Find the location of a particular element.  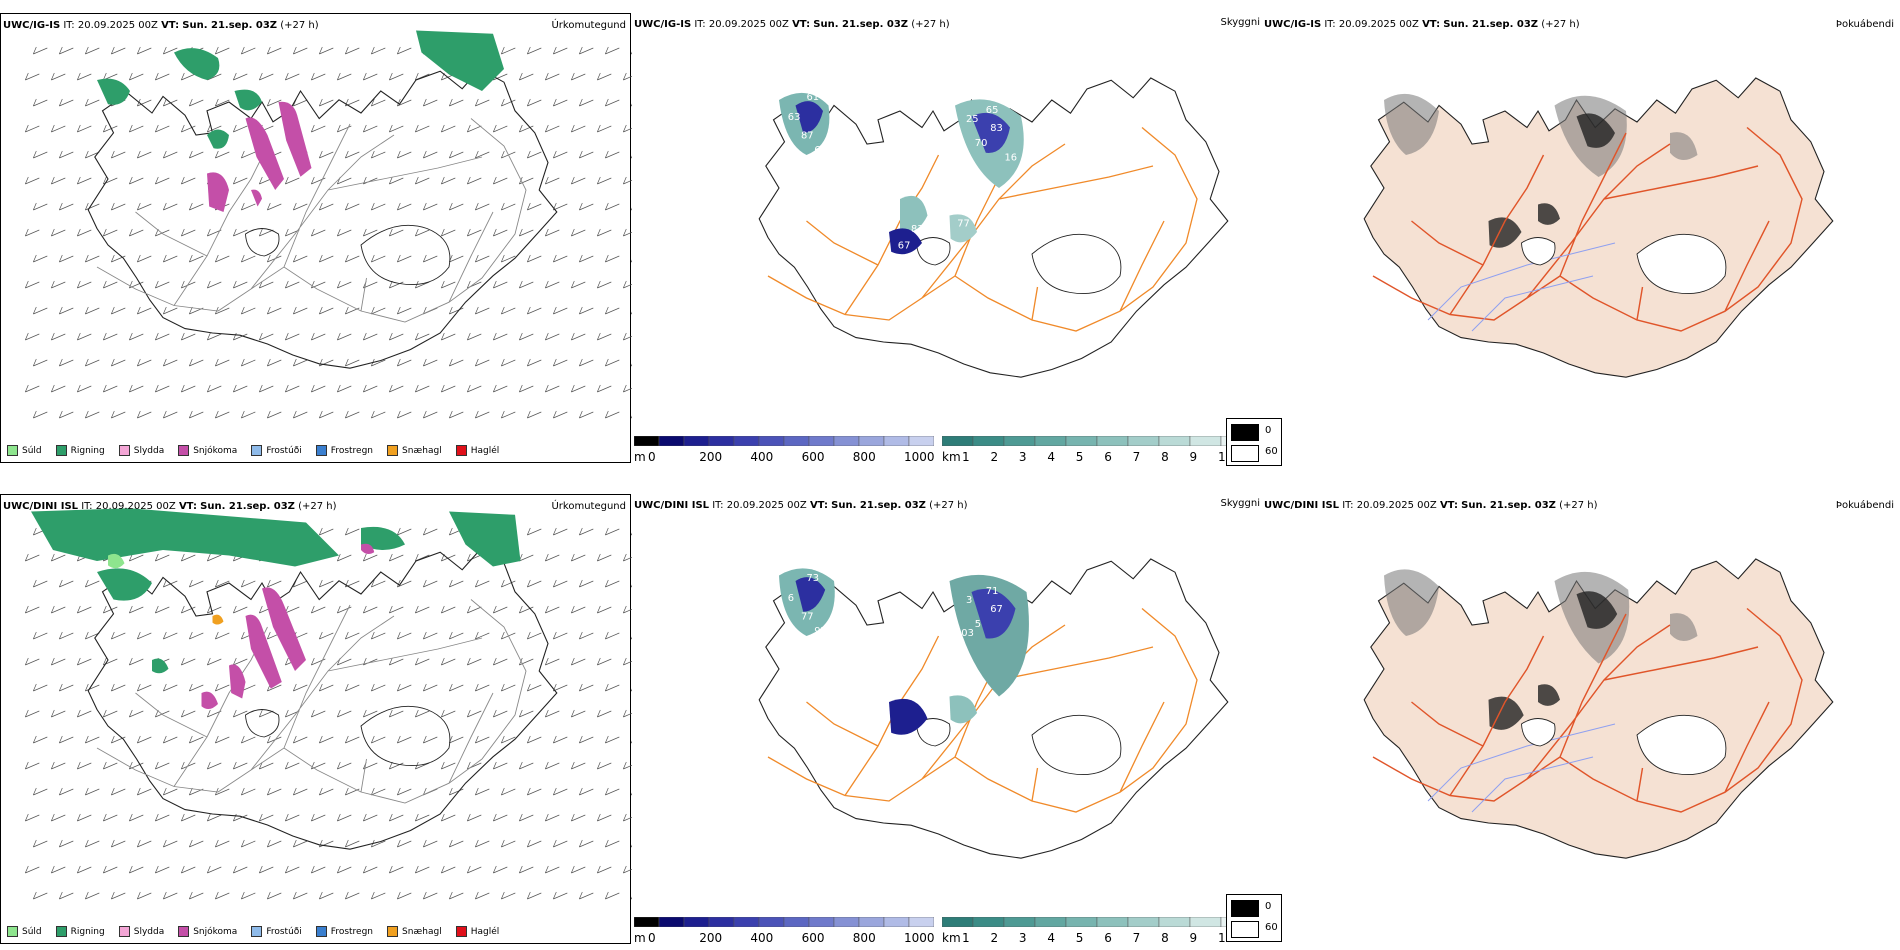

precip-map-top is located at coordinates (328, 224).